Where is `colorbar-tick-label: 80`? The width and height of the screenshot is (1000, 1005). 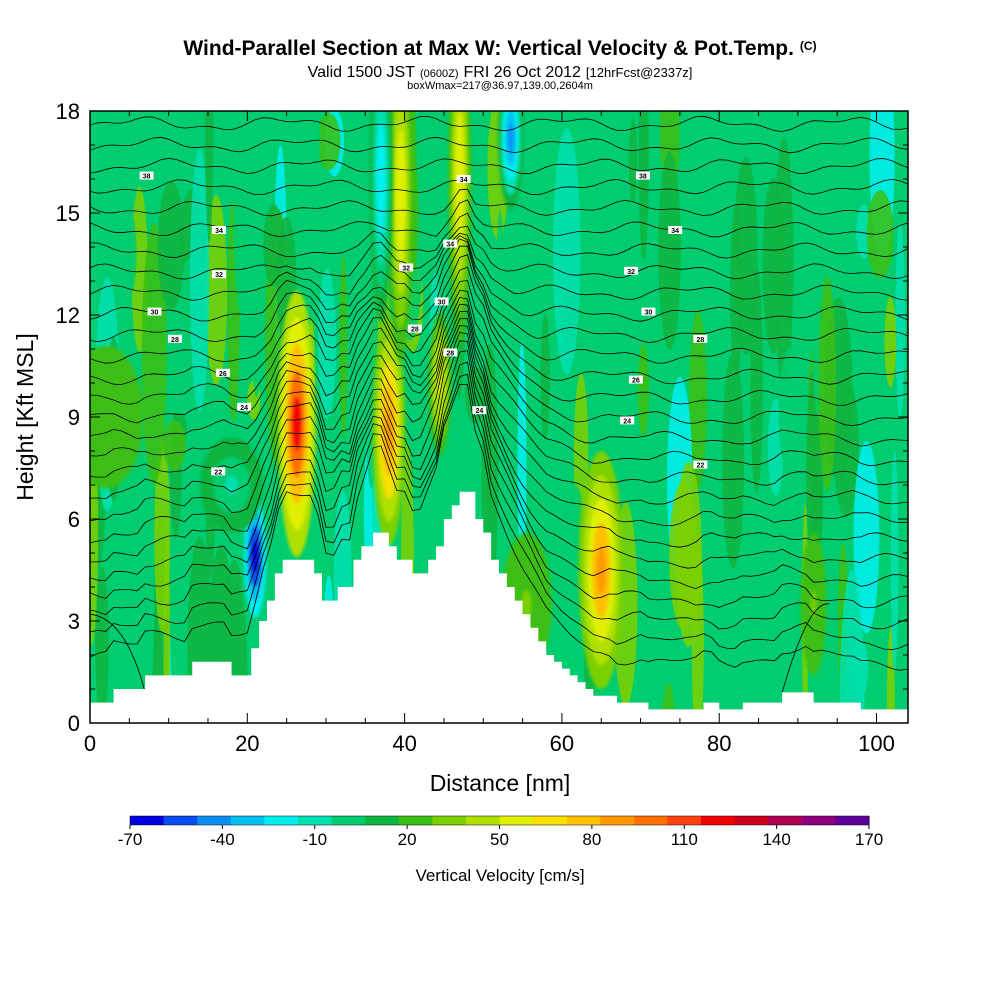
colorbar-tick-label: 80 is located at coordinates (591, 839).